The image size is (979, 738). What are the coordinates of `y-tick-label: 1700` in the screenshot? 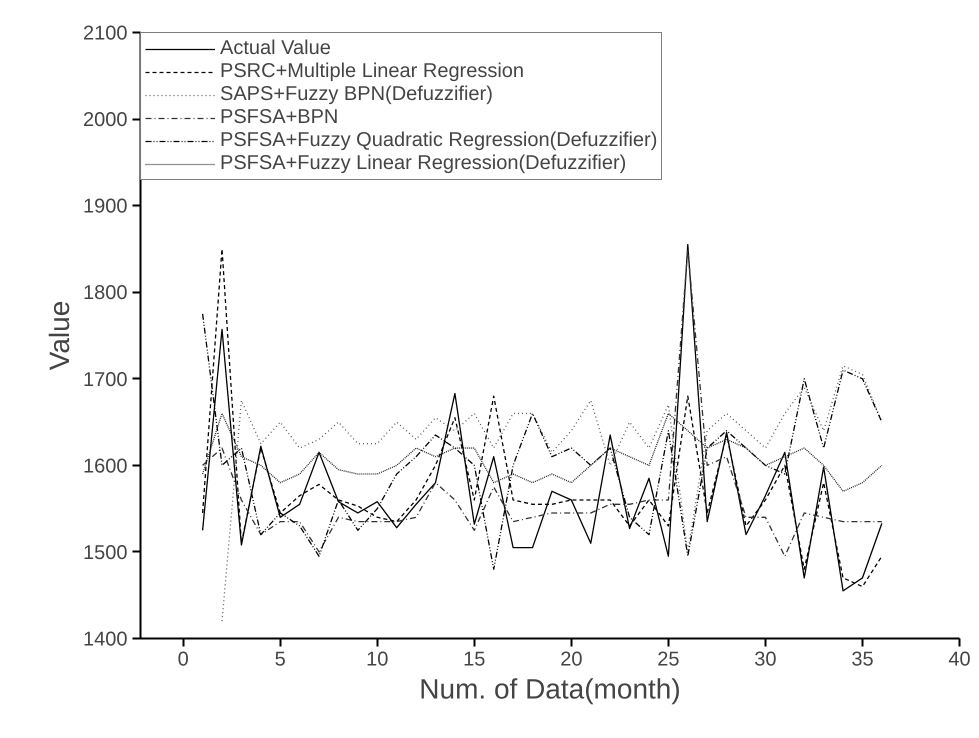 It's located at (105, 379).